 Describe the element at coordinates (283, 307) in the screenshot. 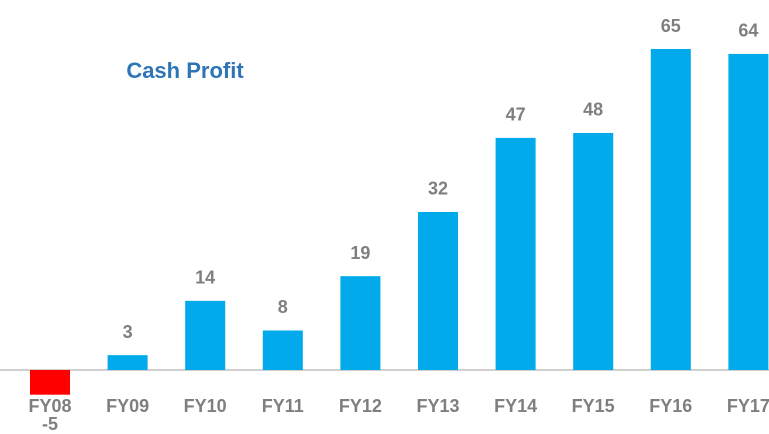

I see `value-label: 8` at that location.